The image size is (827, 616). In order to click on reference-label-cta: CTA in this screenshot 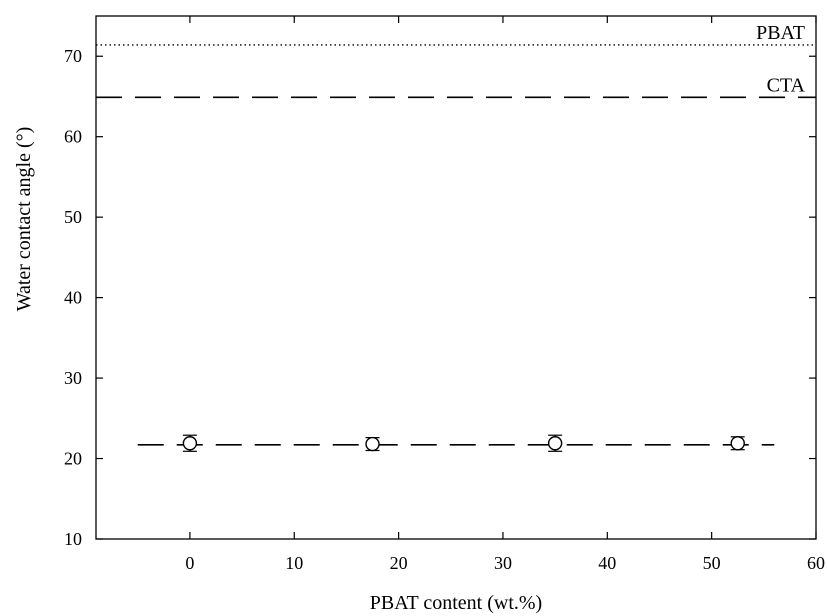, I will do `click(786, 85)`.